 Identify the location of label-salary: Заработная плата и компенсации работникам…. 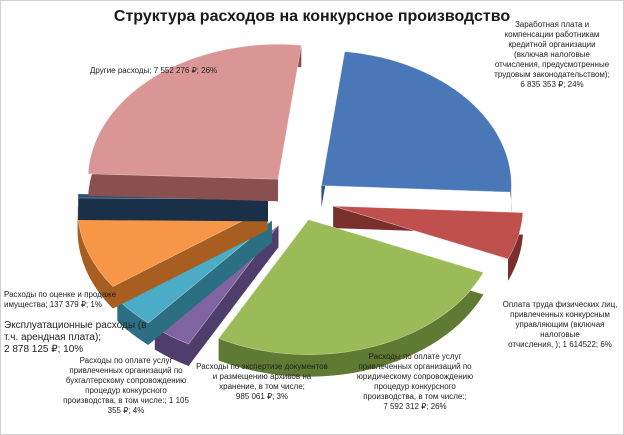
(552, 54).